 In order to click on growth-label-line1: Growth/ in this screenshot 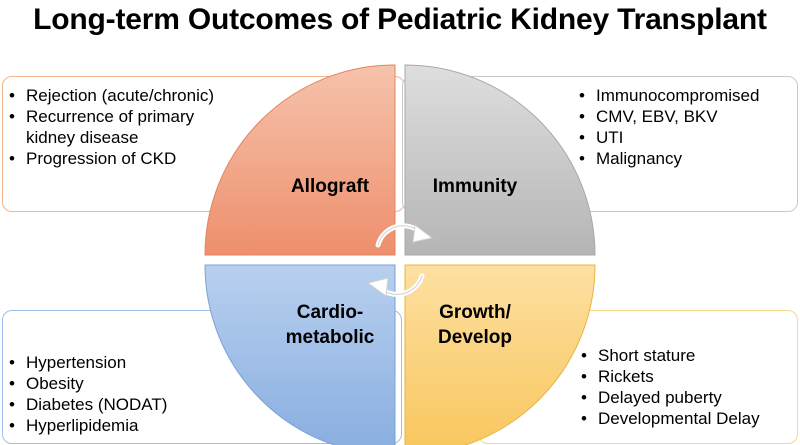, I will do `click(475, 312)`.